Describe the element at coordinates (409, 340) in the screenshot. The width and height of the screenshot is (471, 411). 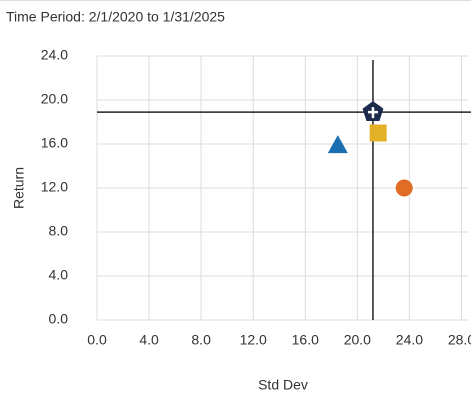
I see `x-tick-label: 24.0` at that location.